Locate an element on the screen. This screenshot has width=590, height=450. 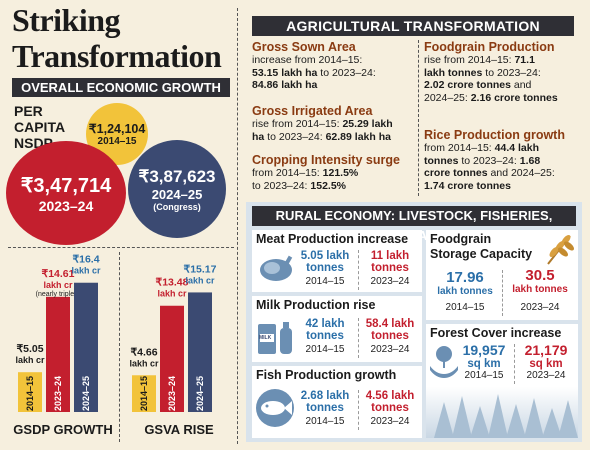
meat-value-2023: 11 lakh tonnes is located at coordinates (390, 262).